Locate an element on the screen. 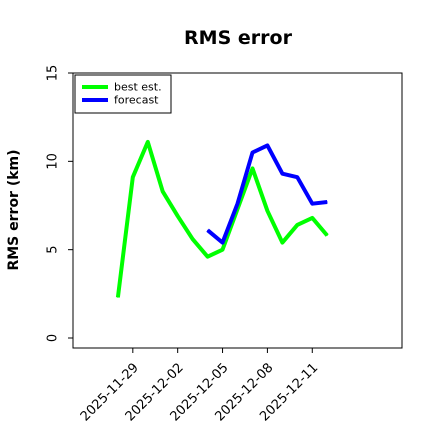 Image resolution: width=440 pixels, height=440 pixels. y-axis-label: RMS error (km) is located at coordinates (14, 209).